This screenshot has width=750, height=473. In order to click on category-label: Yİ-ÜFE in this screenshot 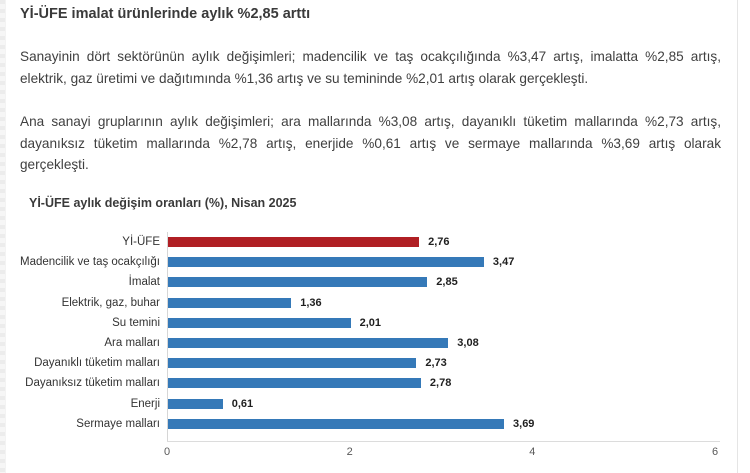, I will do `click(141, 242)`.